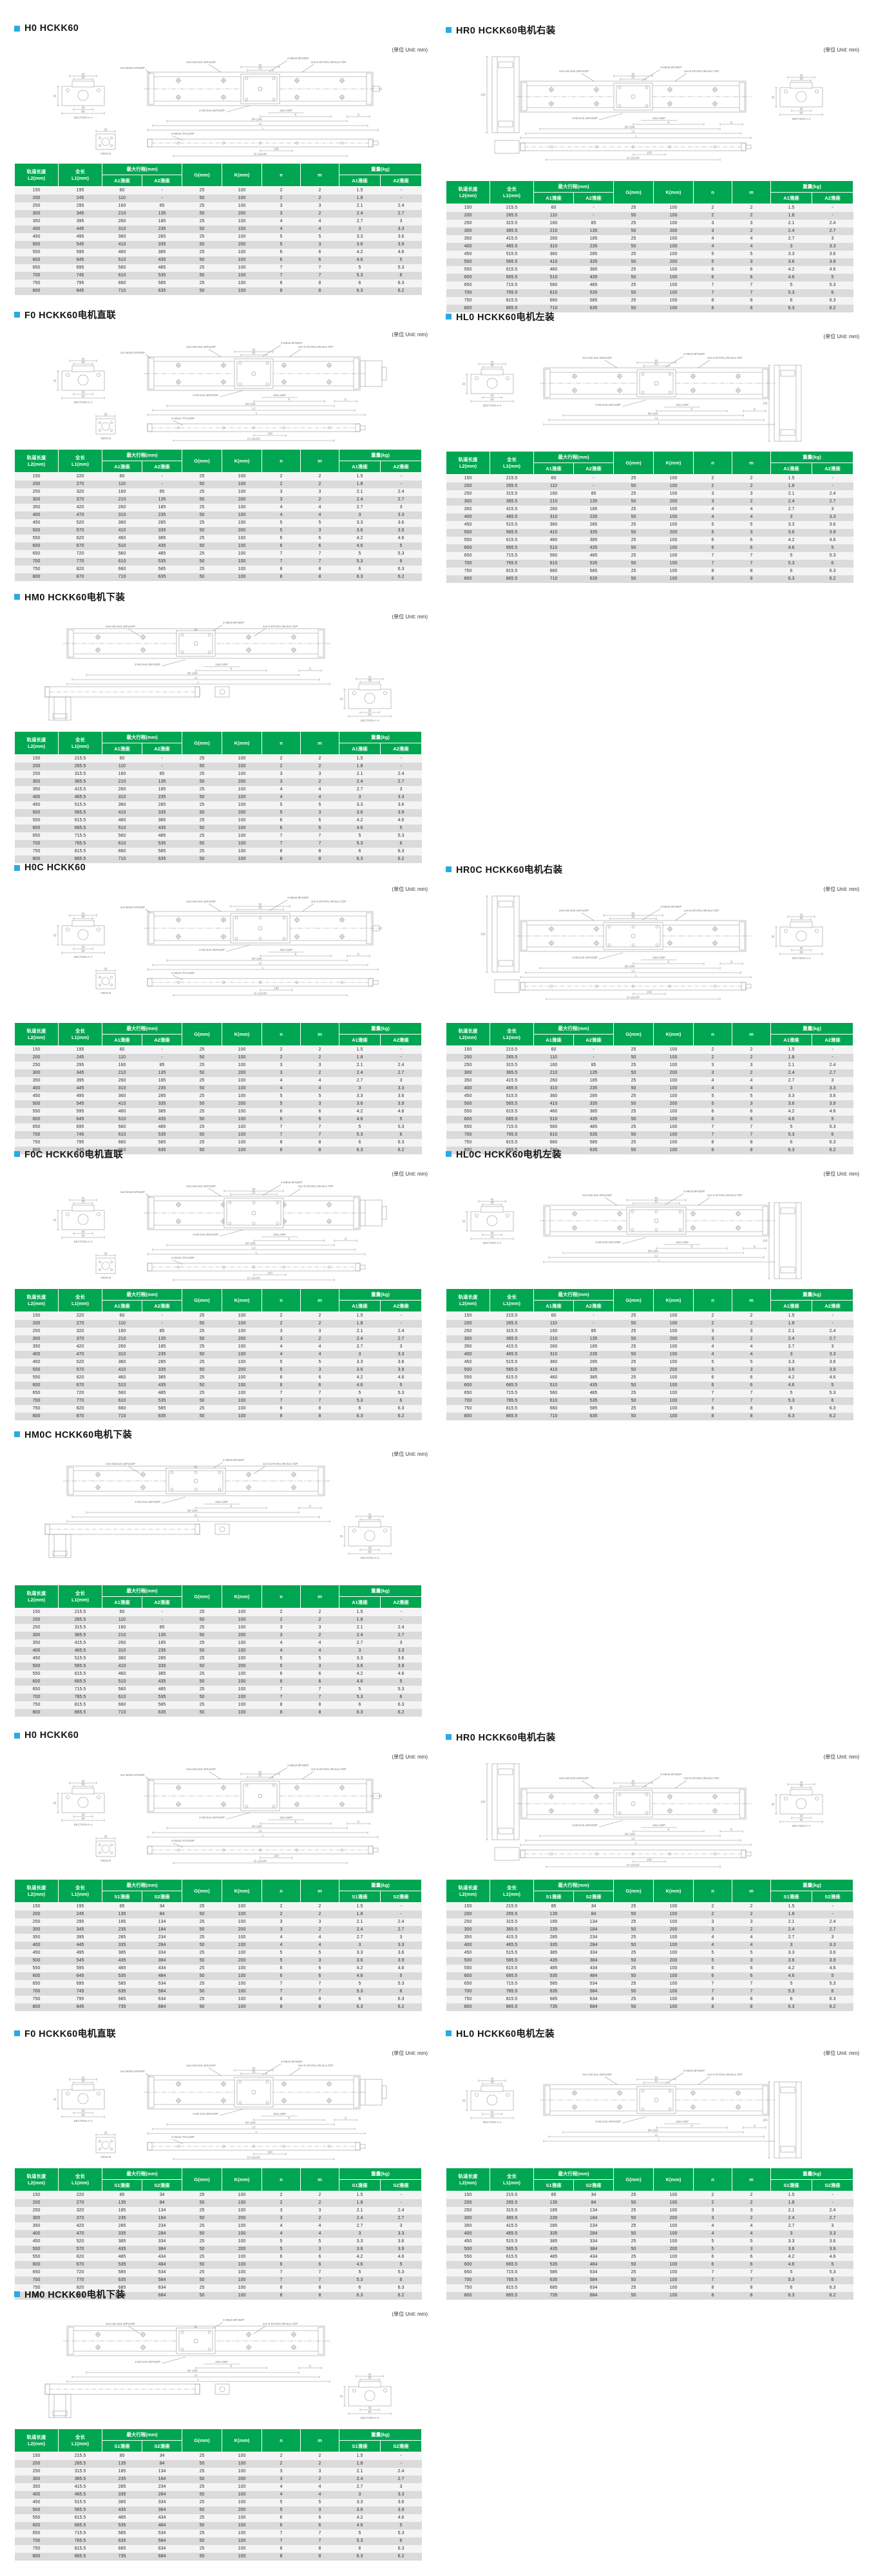 Image resolution: width=876 pixels, height=2576 pixels. Describe the element at coordinates (841, 50) in the screenshot. I see `unit-label: (单位 Unit: mm)` at that location.